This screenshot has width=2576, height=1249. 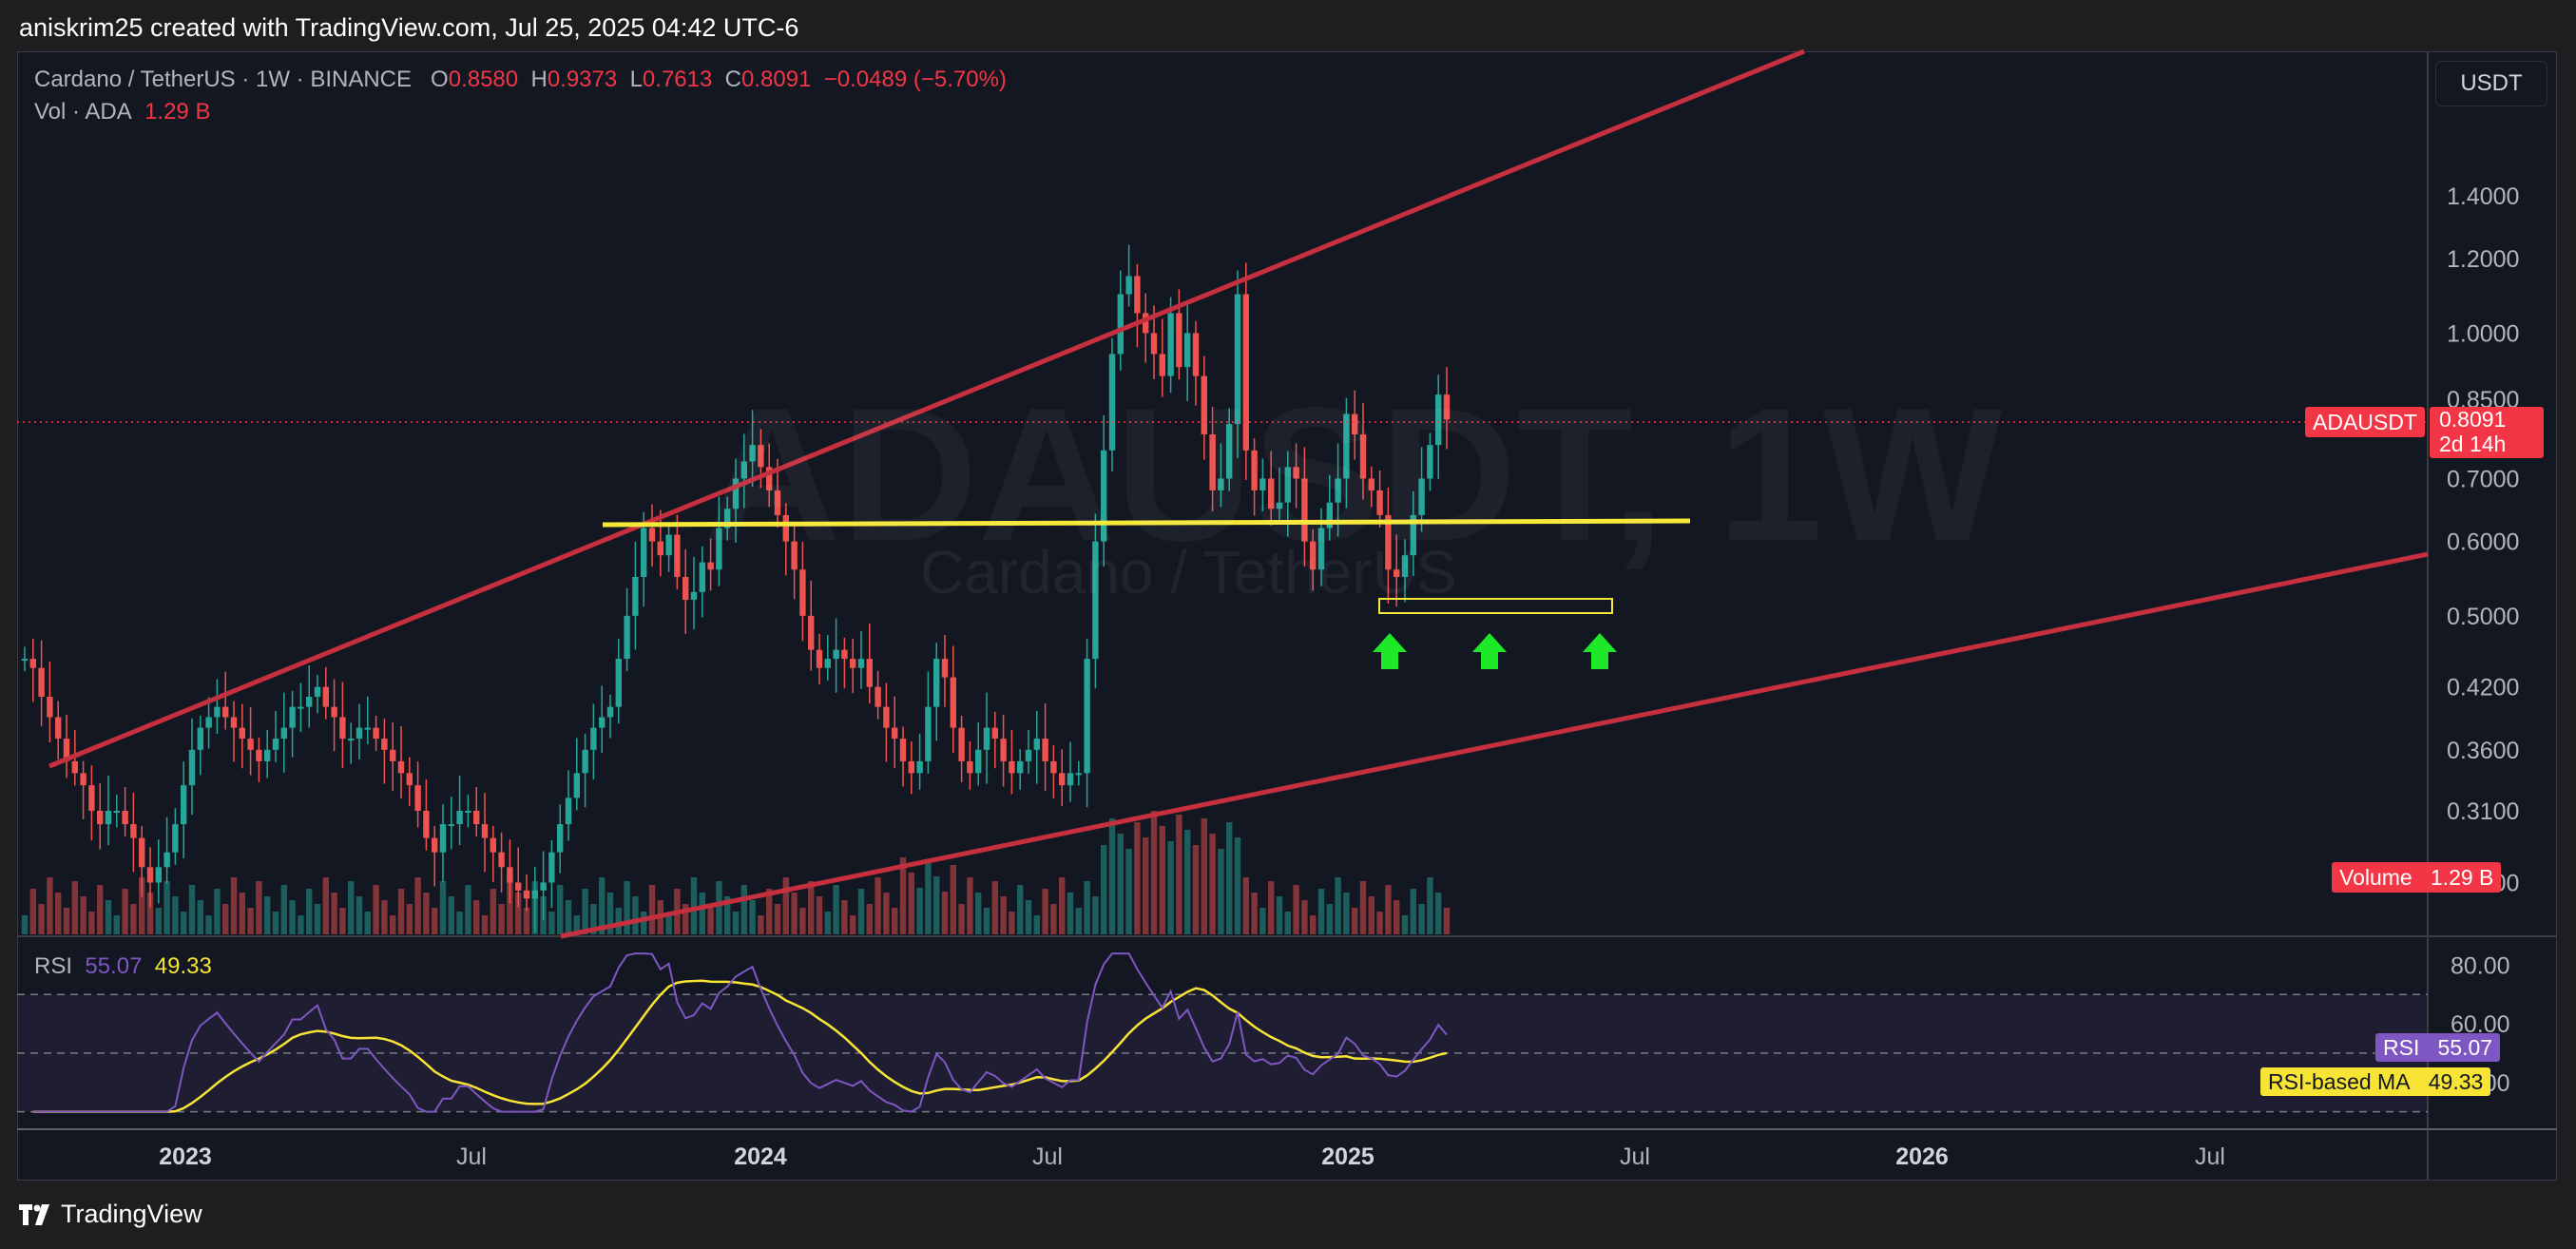 I want to click on volume-label: Vol · ADA, so click(x=83, y=112).